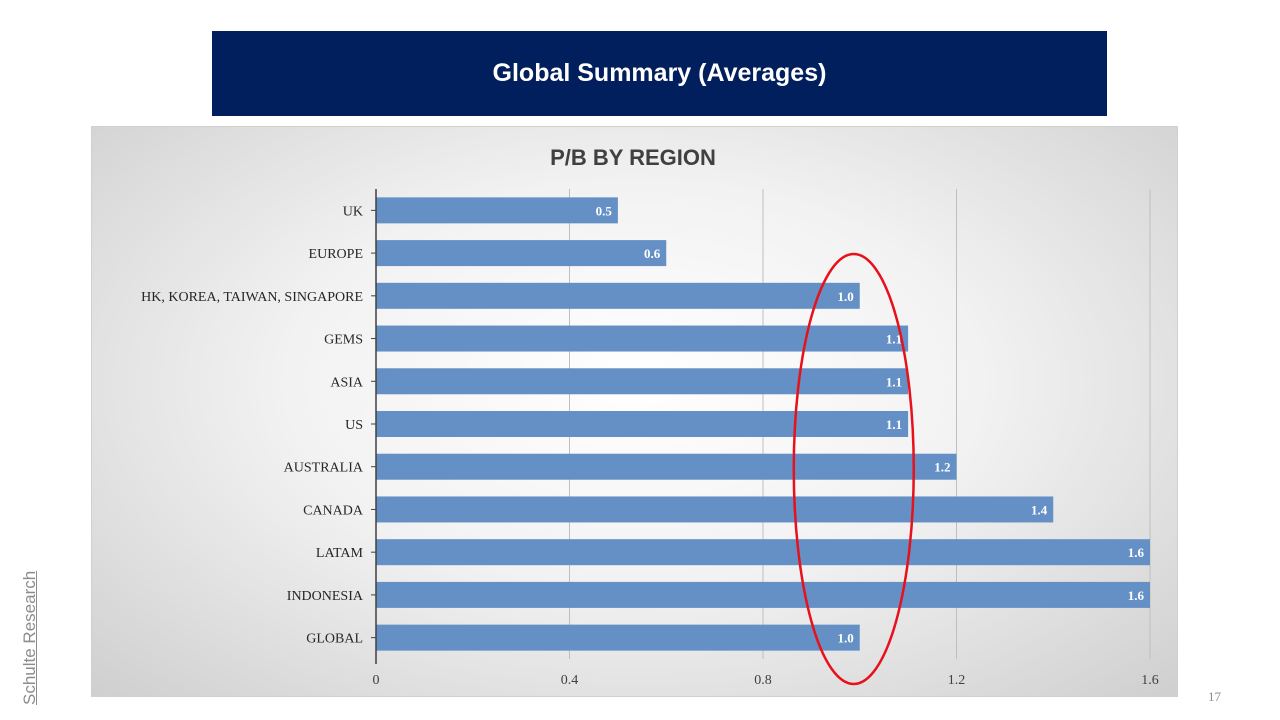  I want to click on category-label: US, so click(354, 425).